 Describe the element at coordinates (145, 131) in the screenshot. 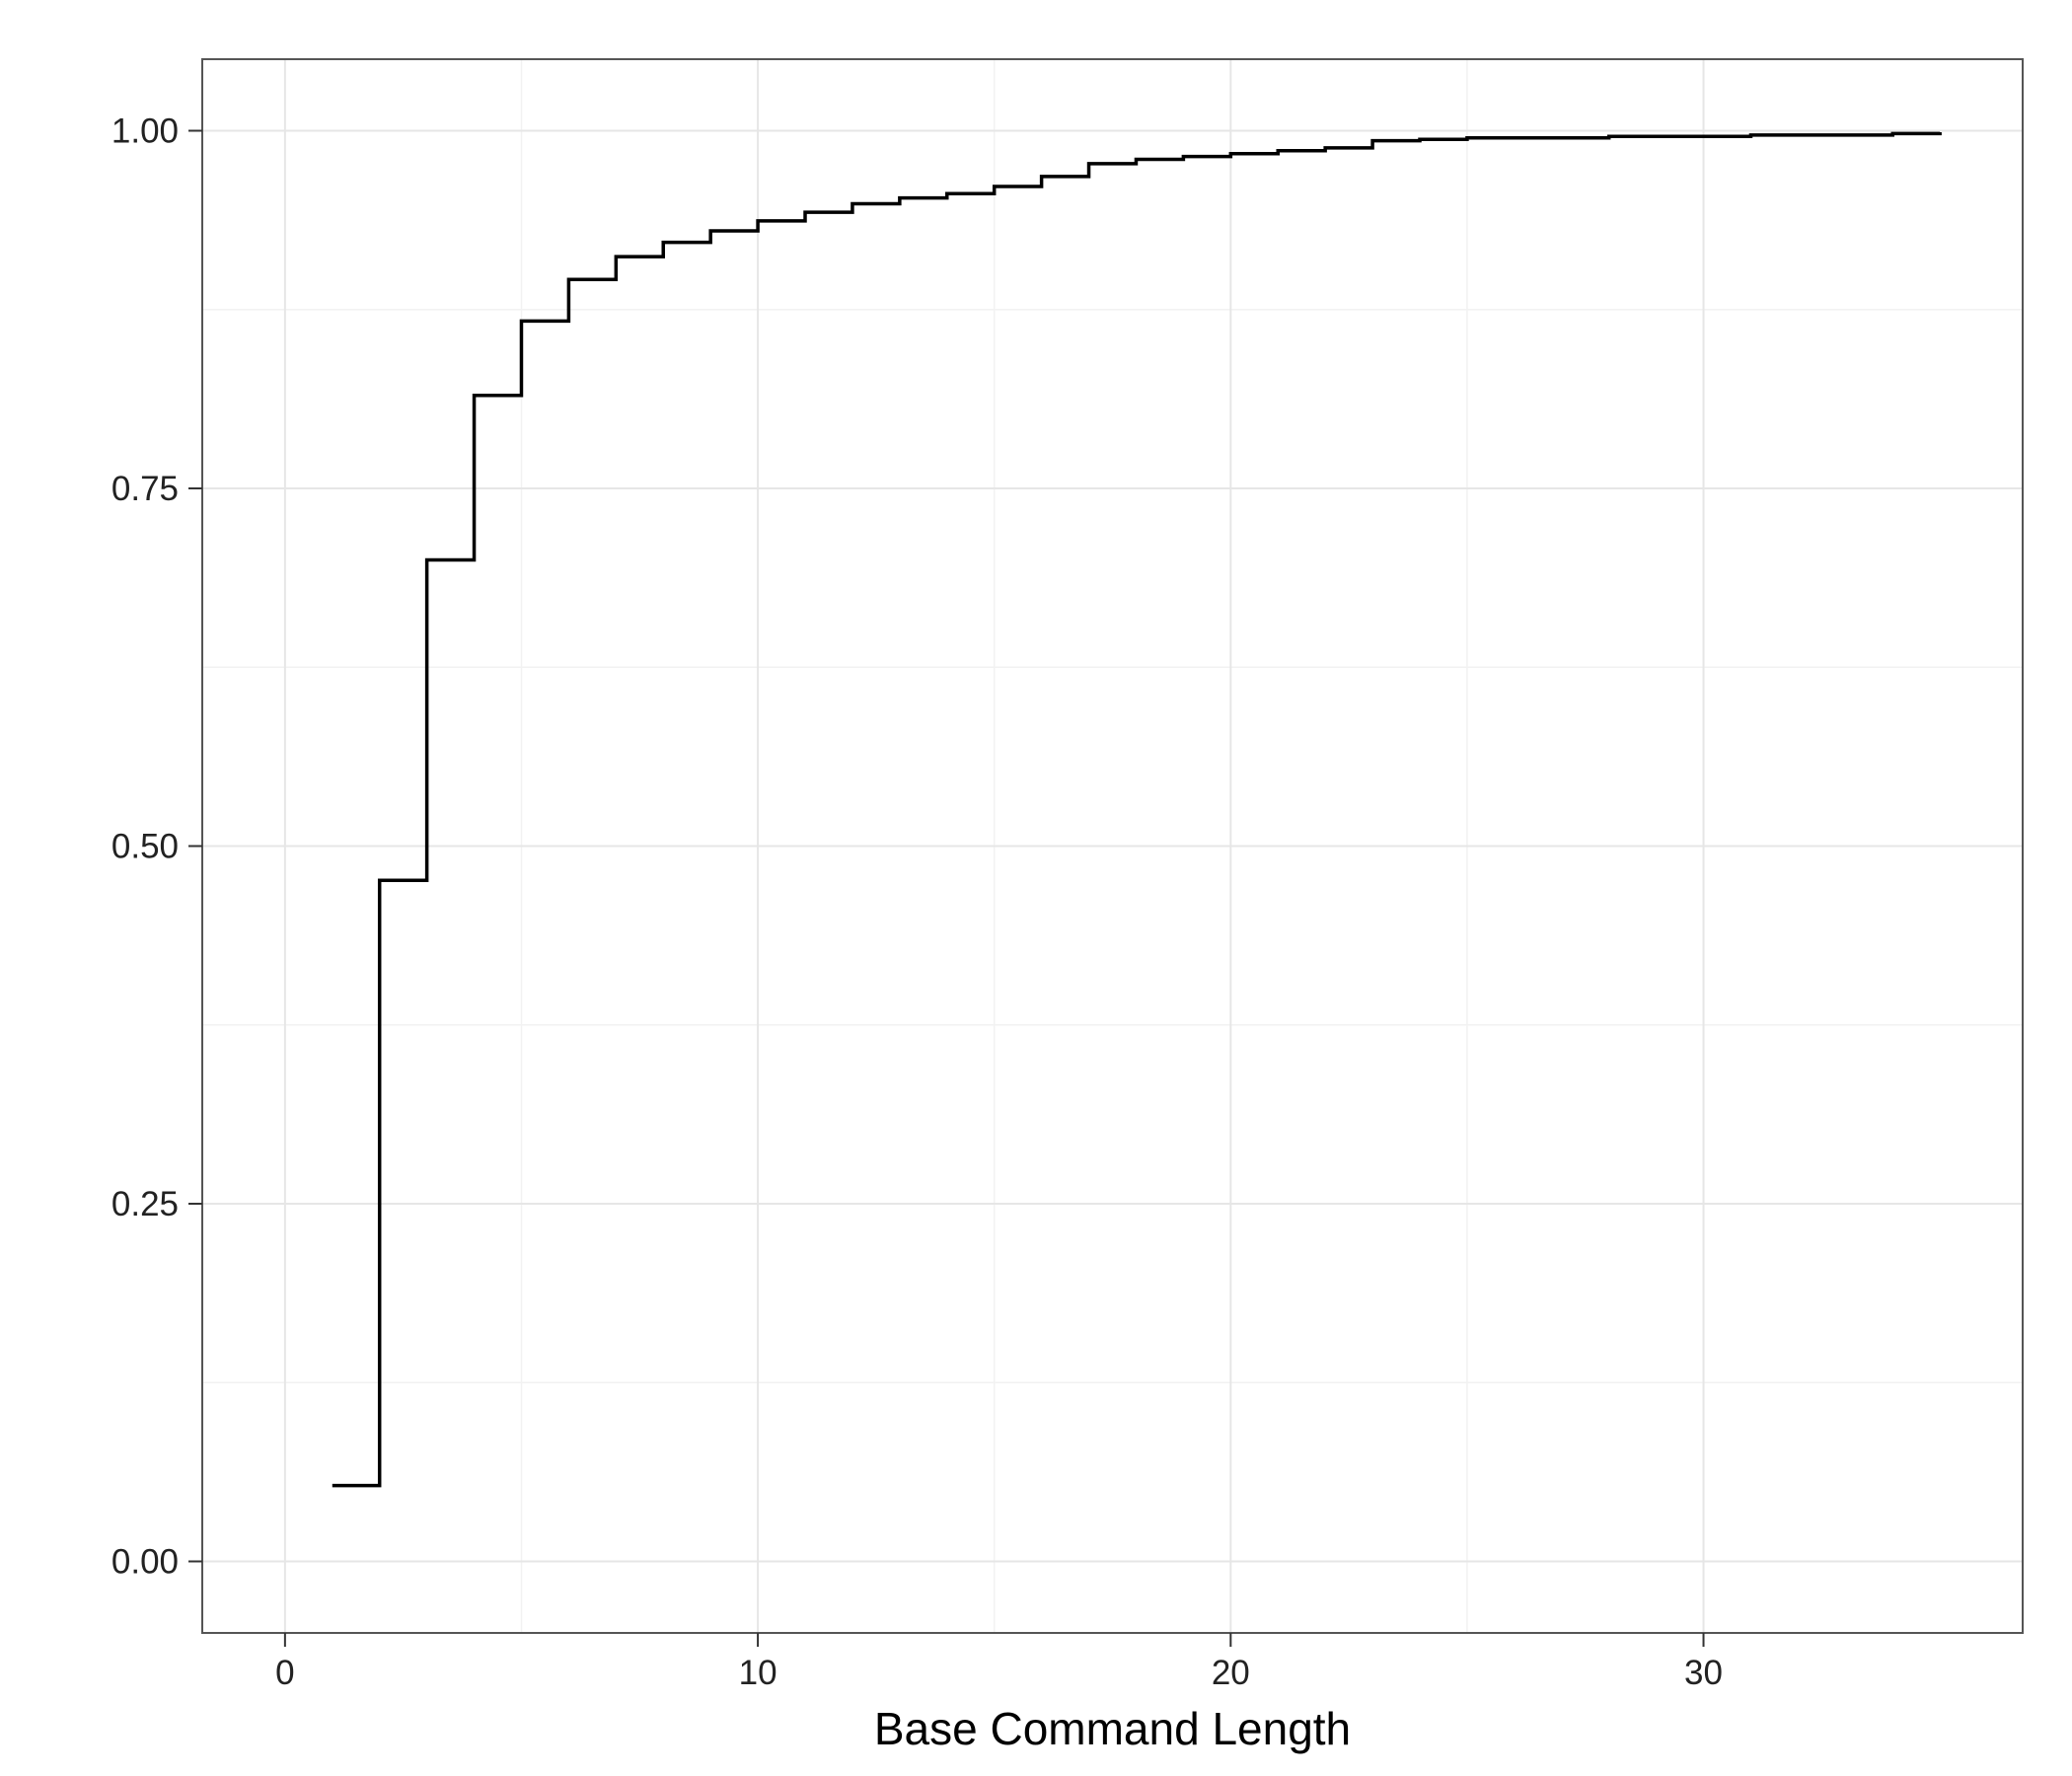

I see `y-tick-label: 1.00` at that location.